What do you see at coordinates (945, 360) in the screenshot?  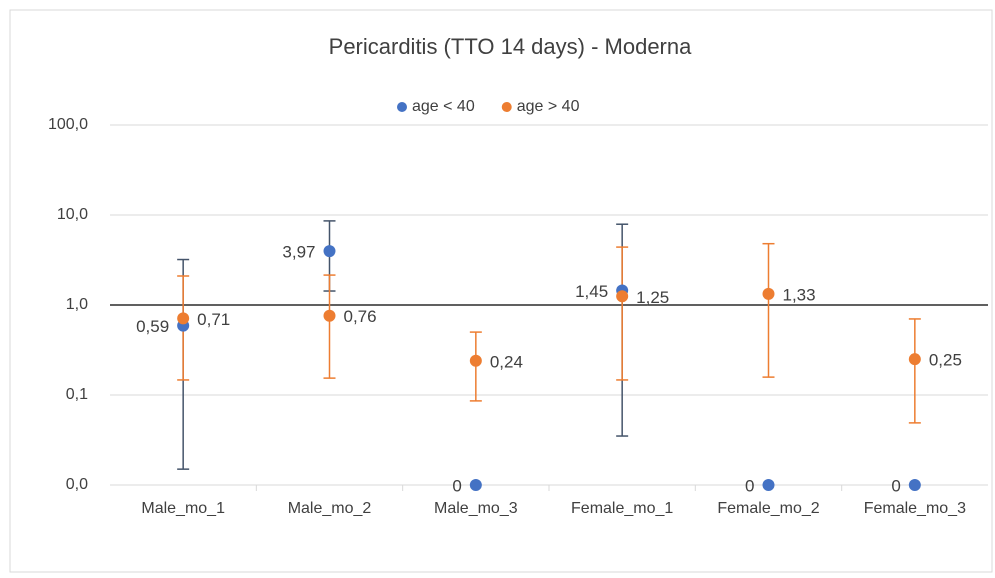 I see `data-label: 0,25` at bounding box center [945, 360].